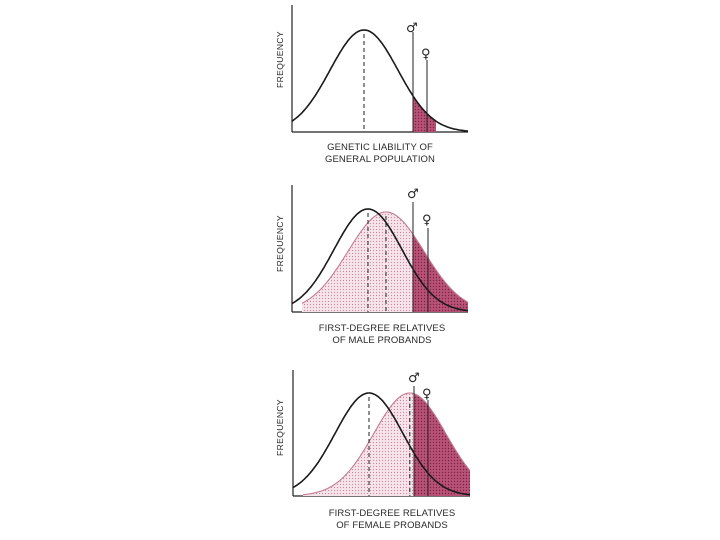 The width and height of the screenshot is (720, 540). I want to click on caption-line-2: GENERAL POPULATION, so click(380, 159).